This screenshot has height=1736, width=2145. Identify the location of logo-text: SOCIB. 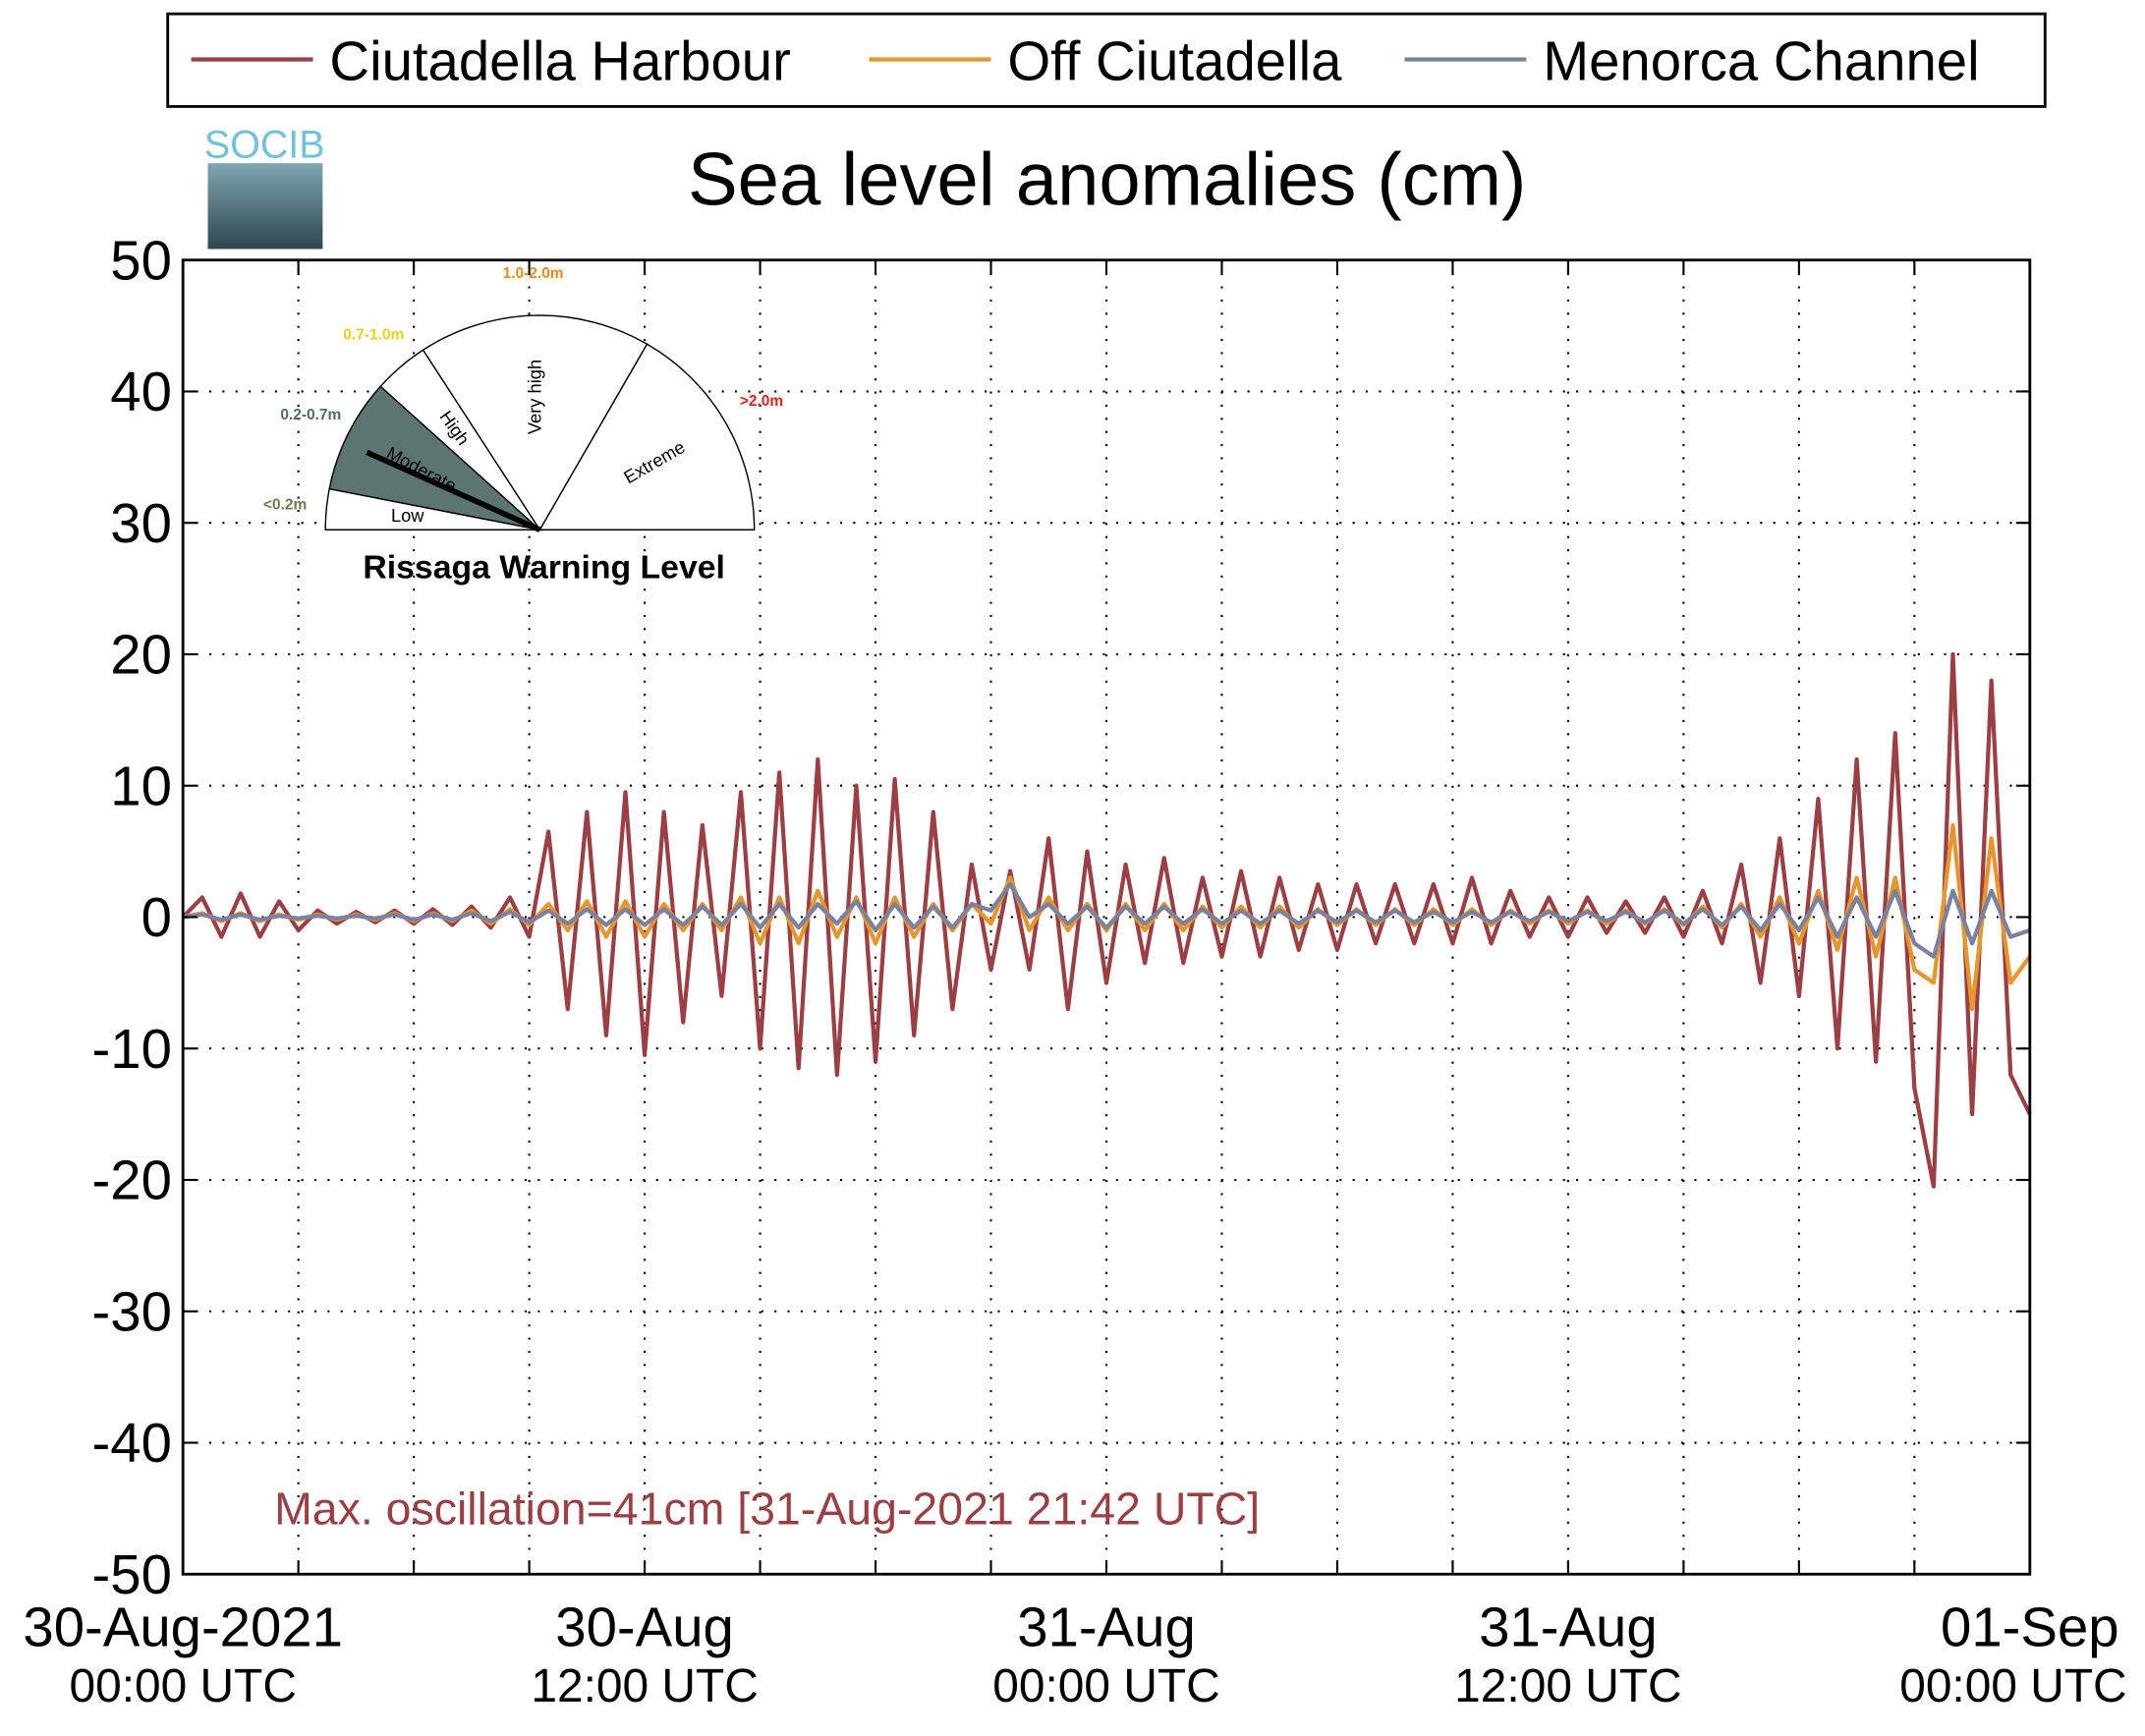
(264, 145).